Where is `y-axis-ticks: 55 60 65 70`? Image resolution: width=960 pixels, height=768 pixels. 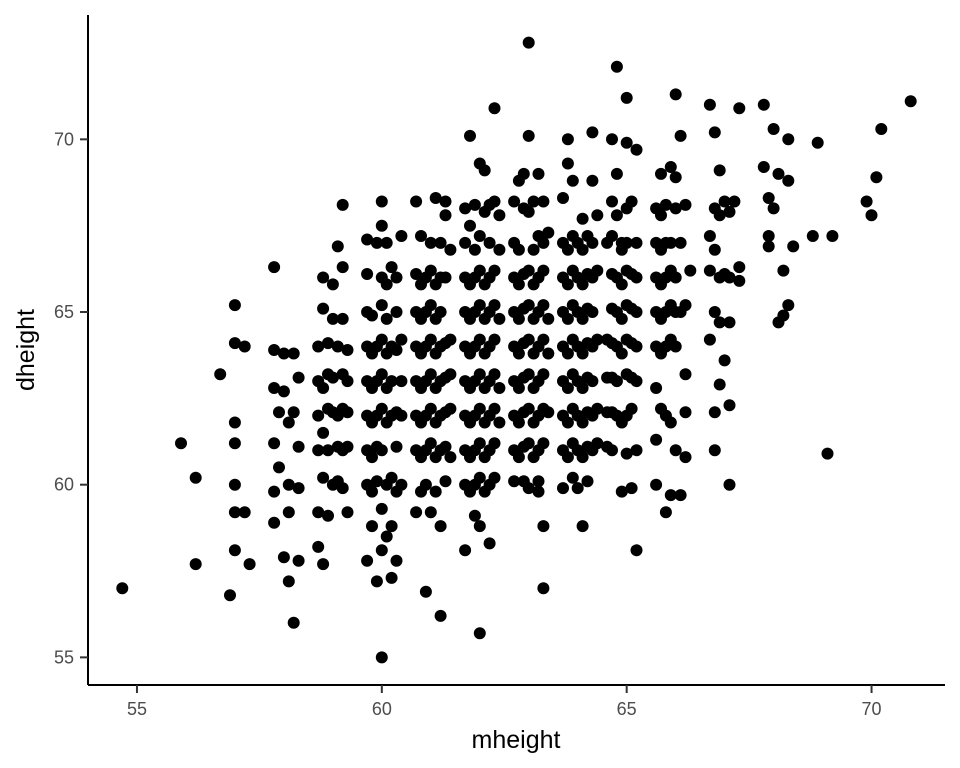
y-axis-ticks: 55 60 65 70 is located at coordinates (71, 398).